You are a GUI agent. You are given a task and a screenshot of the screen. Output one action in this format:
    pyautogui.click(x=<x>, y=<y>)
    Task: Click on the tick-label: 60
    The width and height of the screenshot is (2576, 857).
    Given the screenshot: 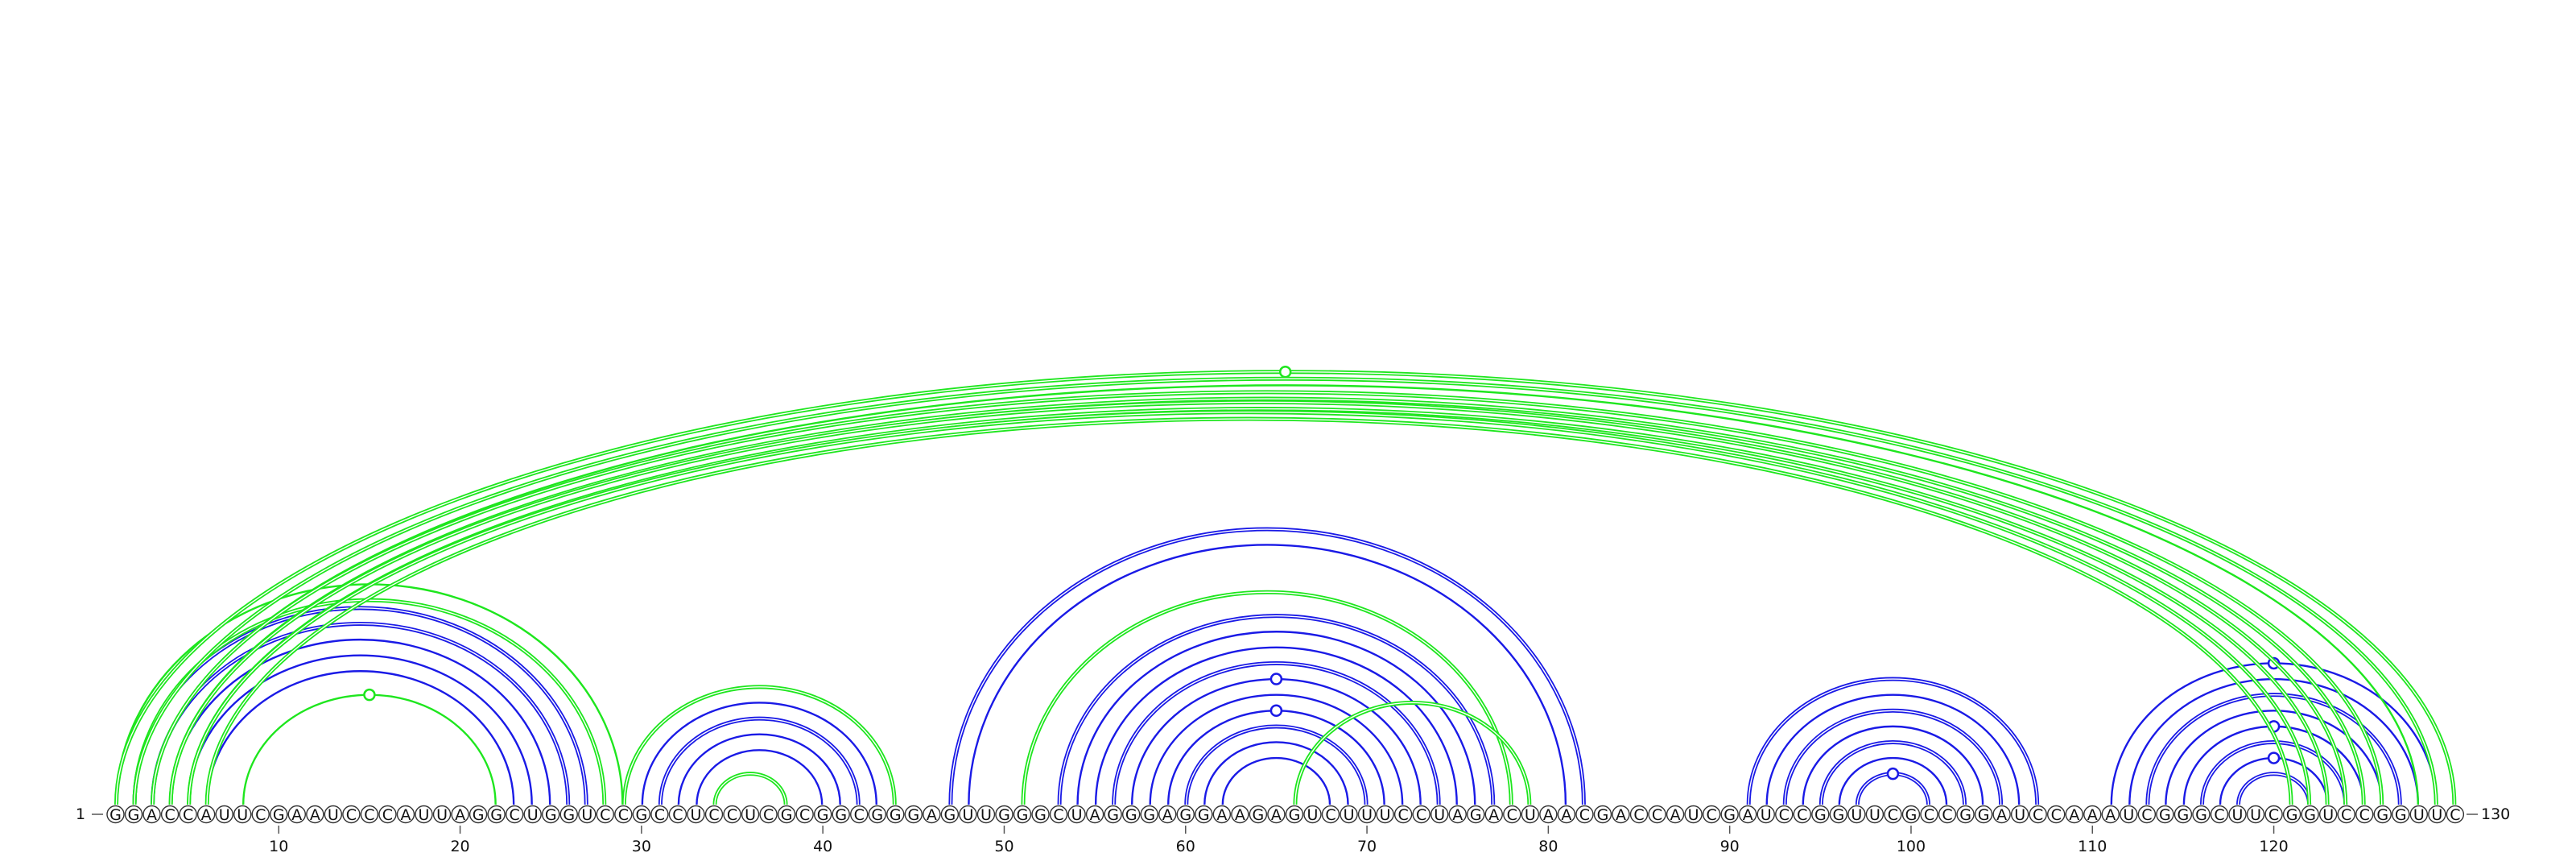 What is the action you would take?
    pyautogui.click(x=1185, y=846)
    